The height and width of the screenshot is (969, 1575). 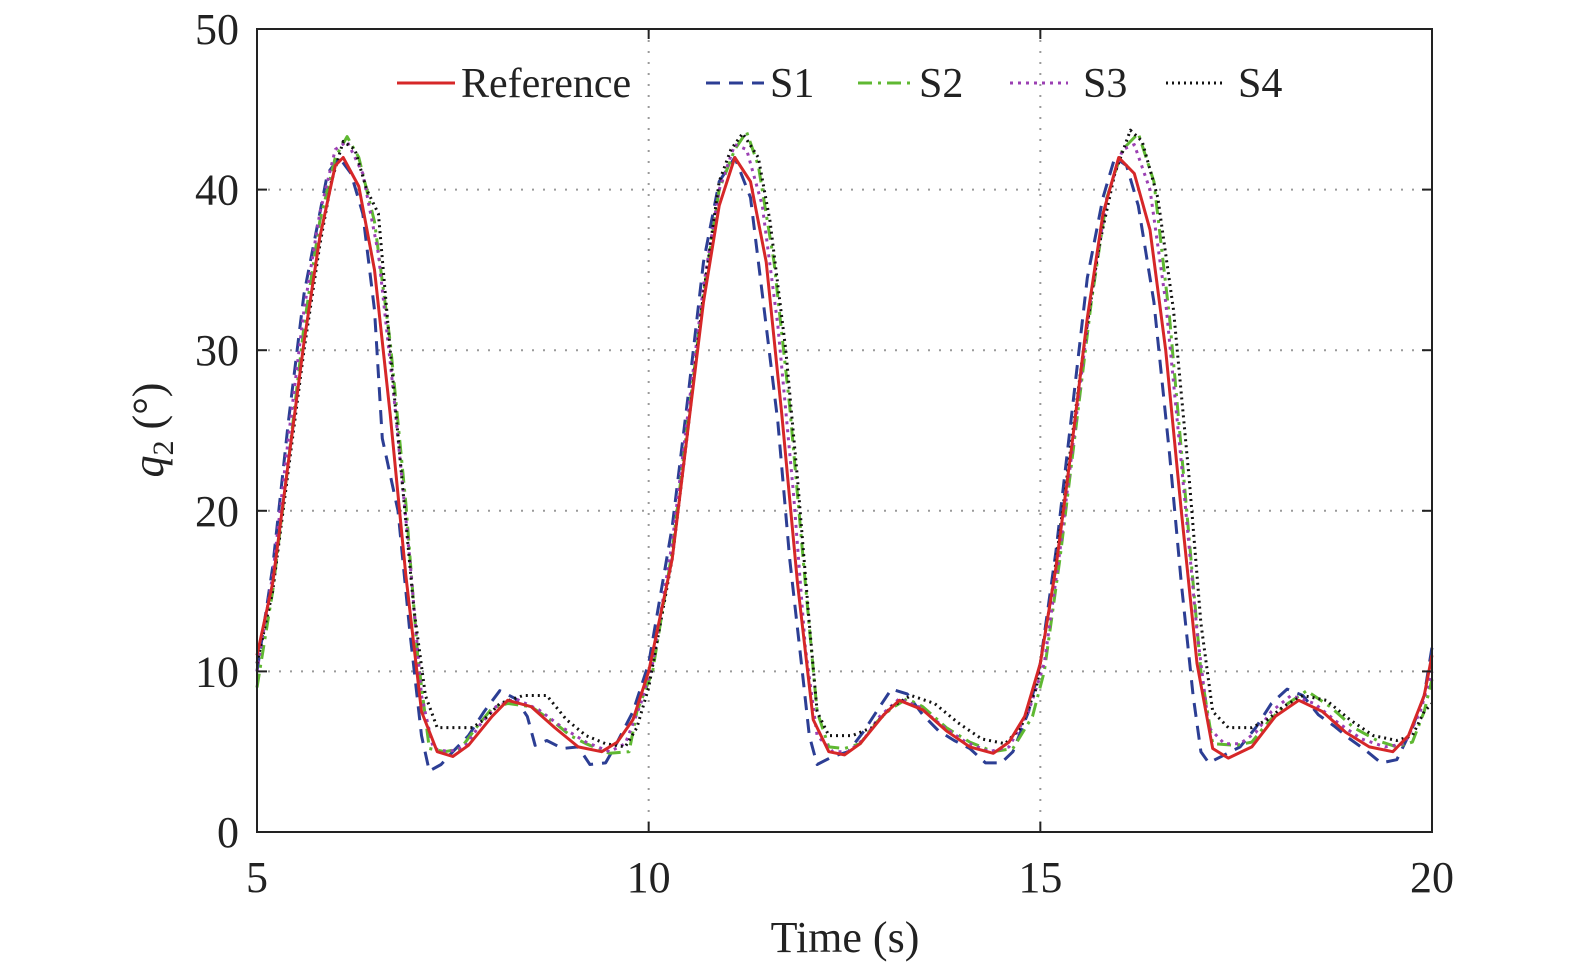 What do you see at coordinates (546, 84) in the screenshot?
I see `legend-label: Reference` at bounding box center [546, 84].